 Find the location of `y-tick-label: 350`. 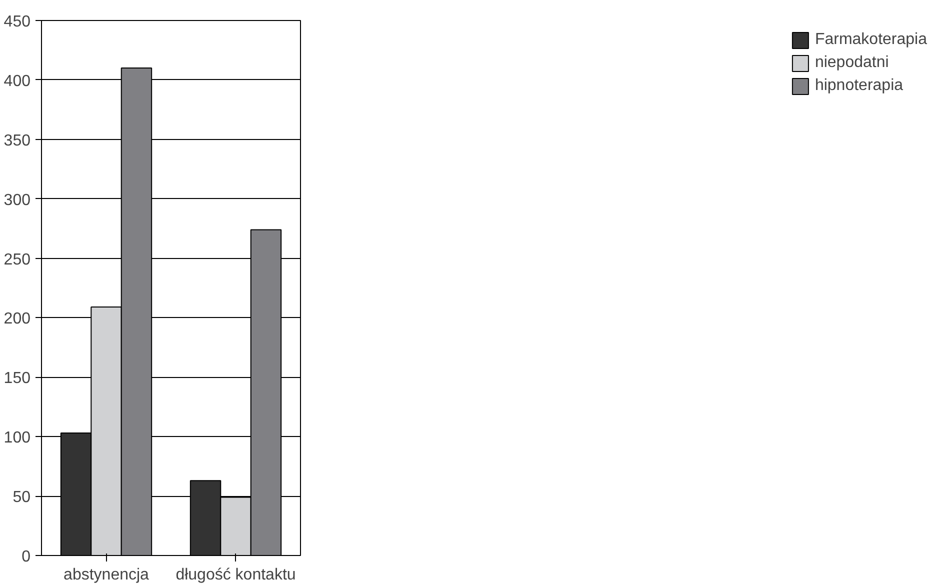

y-tick-label: 350 is located at coordinates (17, 141).